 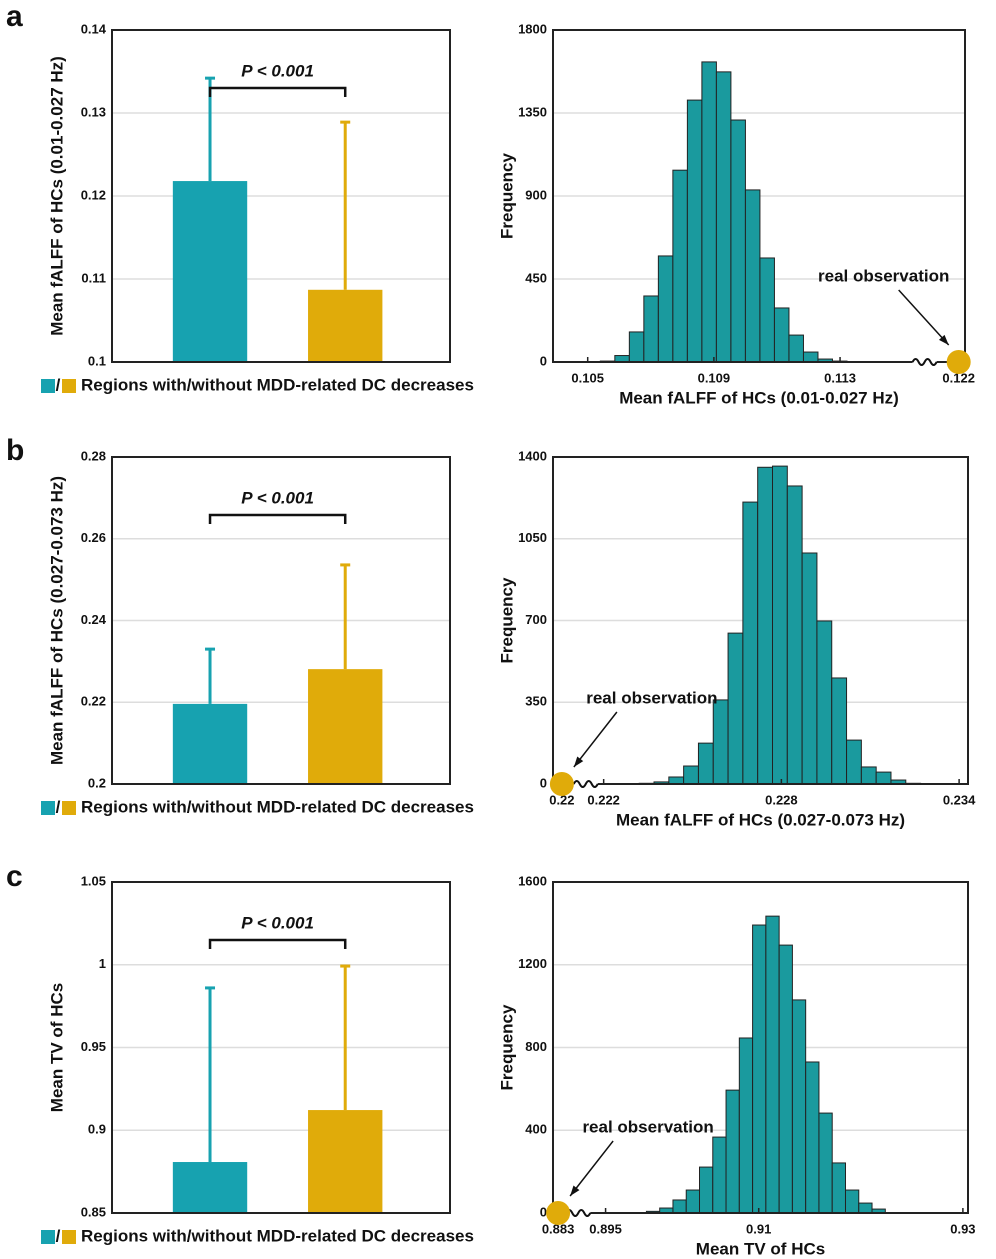 I want to click on y-tick-label: 0.11, so click(x=93, y=277).